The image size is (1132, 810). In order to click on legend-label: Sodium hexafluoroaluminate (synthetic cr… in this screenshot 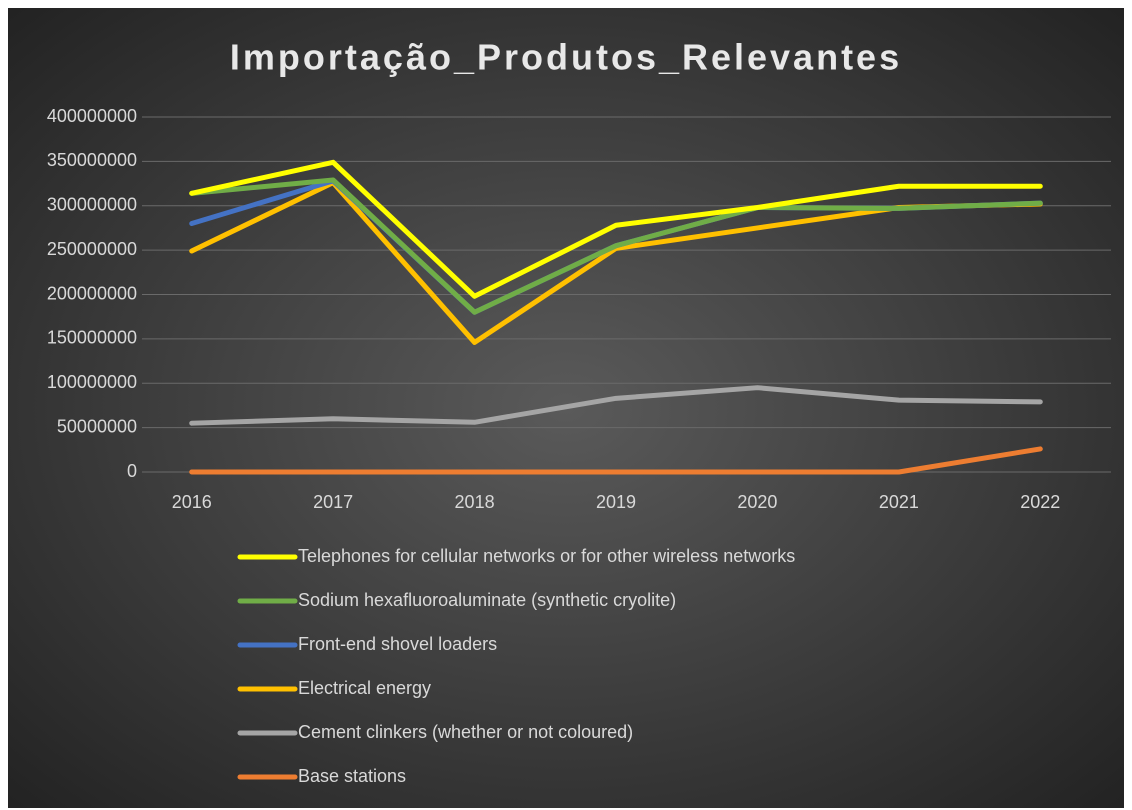, I will do `click(487, 600)`.